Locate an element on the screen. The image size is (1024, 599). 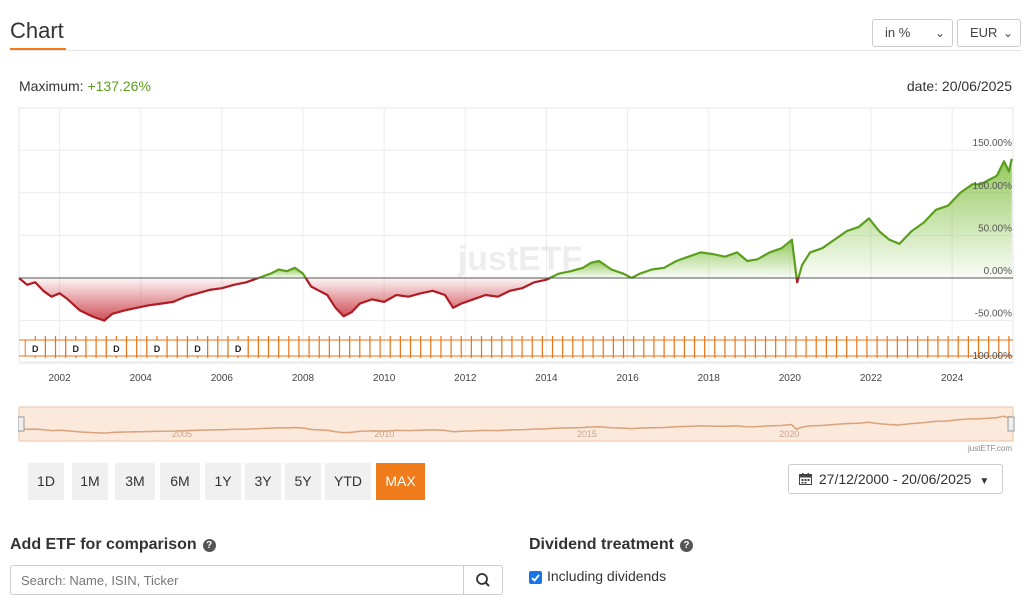
etf-search-input is located at coordinates (237, 580).